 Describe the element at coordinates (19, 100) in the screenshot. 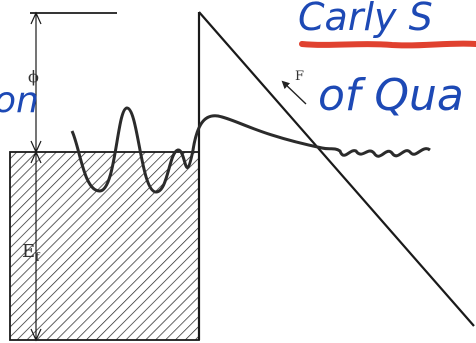

I see `handwritten-left-fragment: on` at that location.